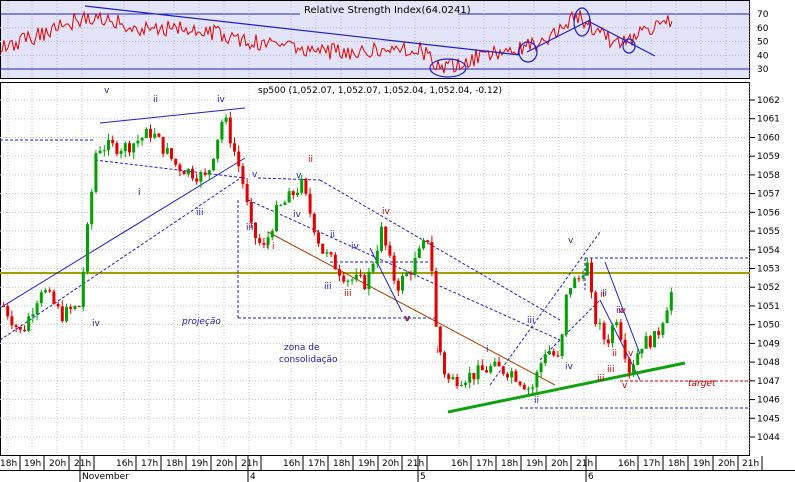  I want to click on y-tick-label: 1058, so click(768, 176).